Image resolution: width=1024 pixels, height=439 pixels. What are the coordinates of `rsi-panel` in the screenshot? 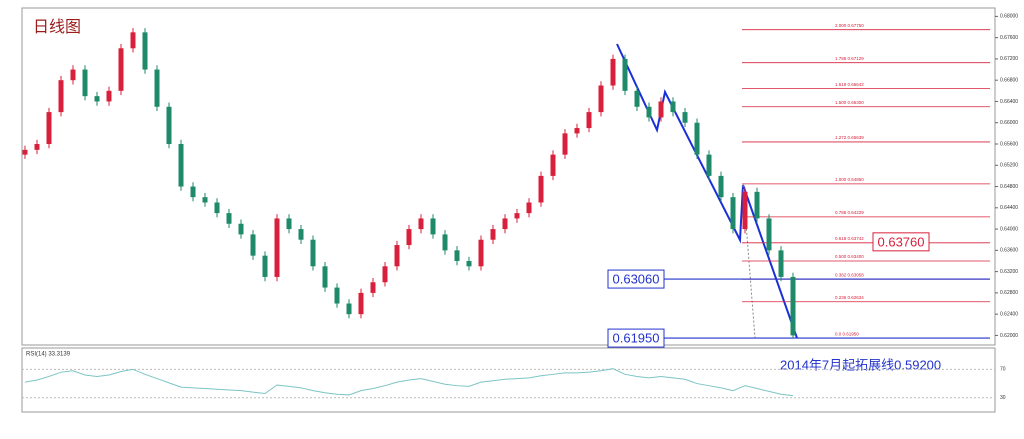 It's located at (508, 380).